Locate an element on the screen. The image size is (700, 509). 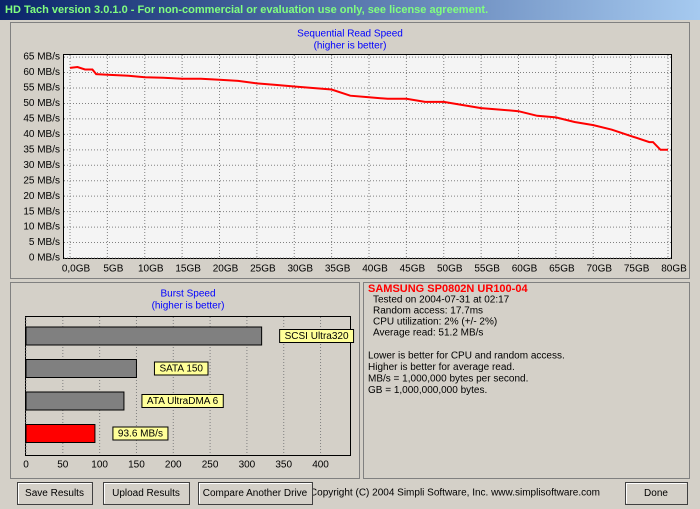
title-bar is located at coordinates (350, 10).